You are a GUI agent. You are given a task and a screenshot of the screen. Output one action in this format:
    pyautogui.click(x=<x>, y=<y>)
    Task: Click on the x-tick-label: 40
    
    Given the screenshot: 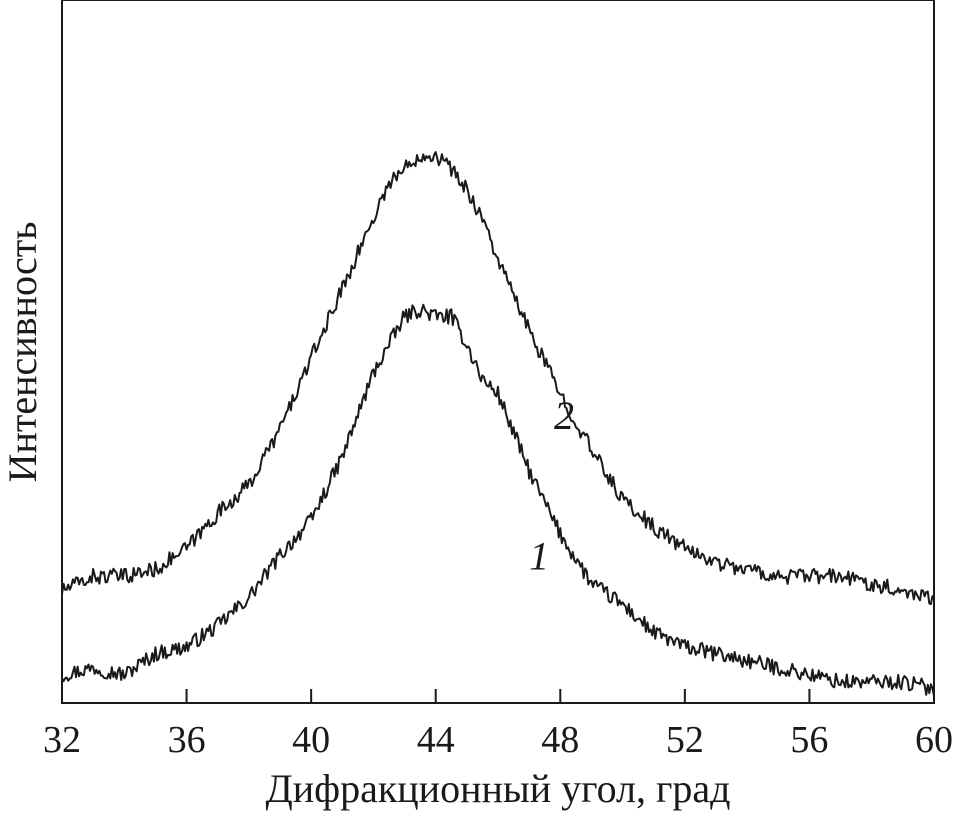 What is the action you would take?
    pyautogui.click(x=311, y=740)
    